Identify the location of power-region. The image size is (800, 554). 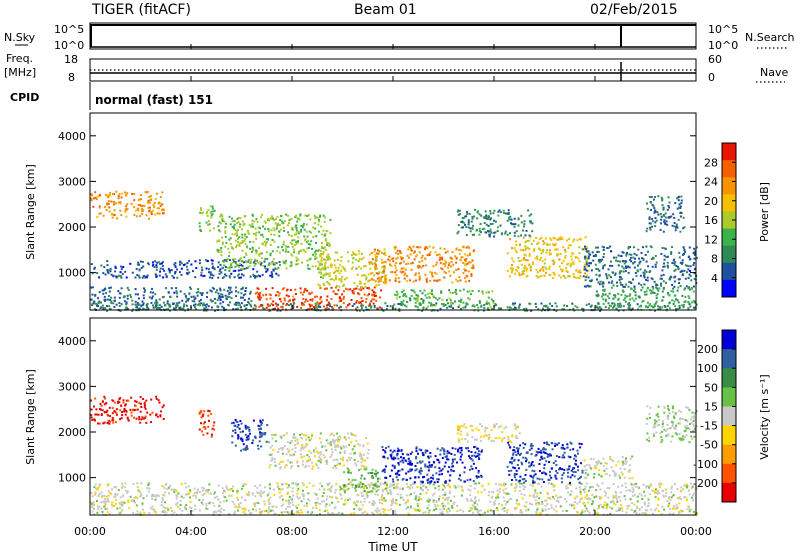
(318, 298).